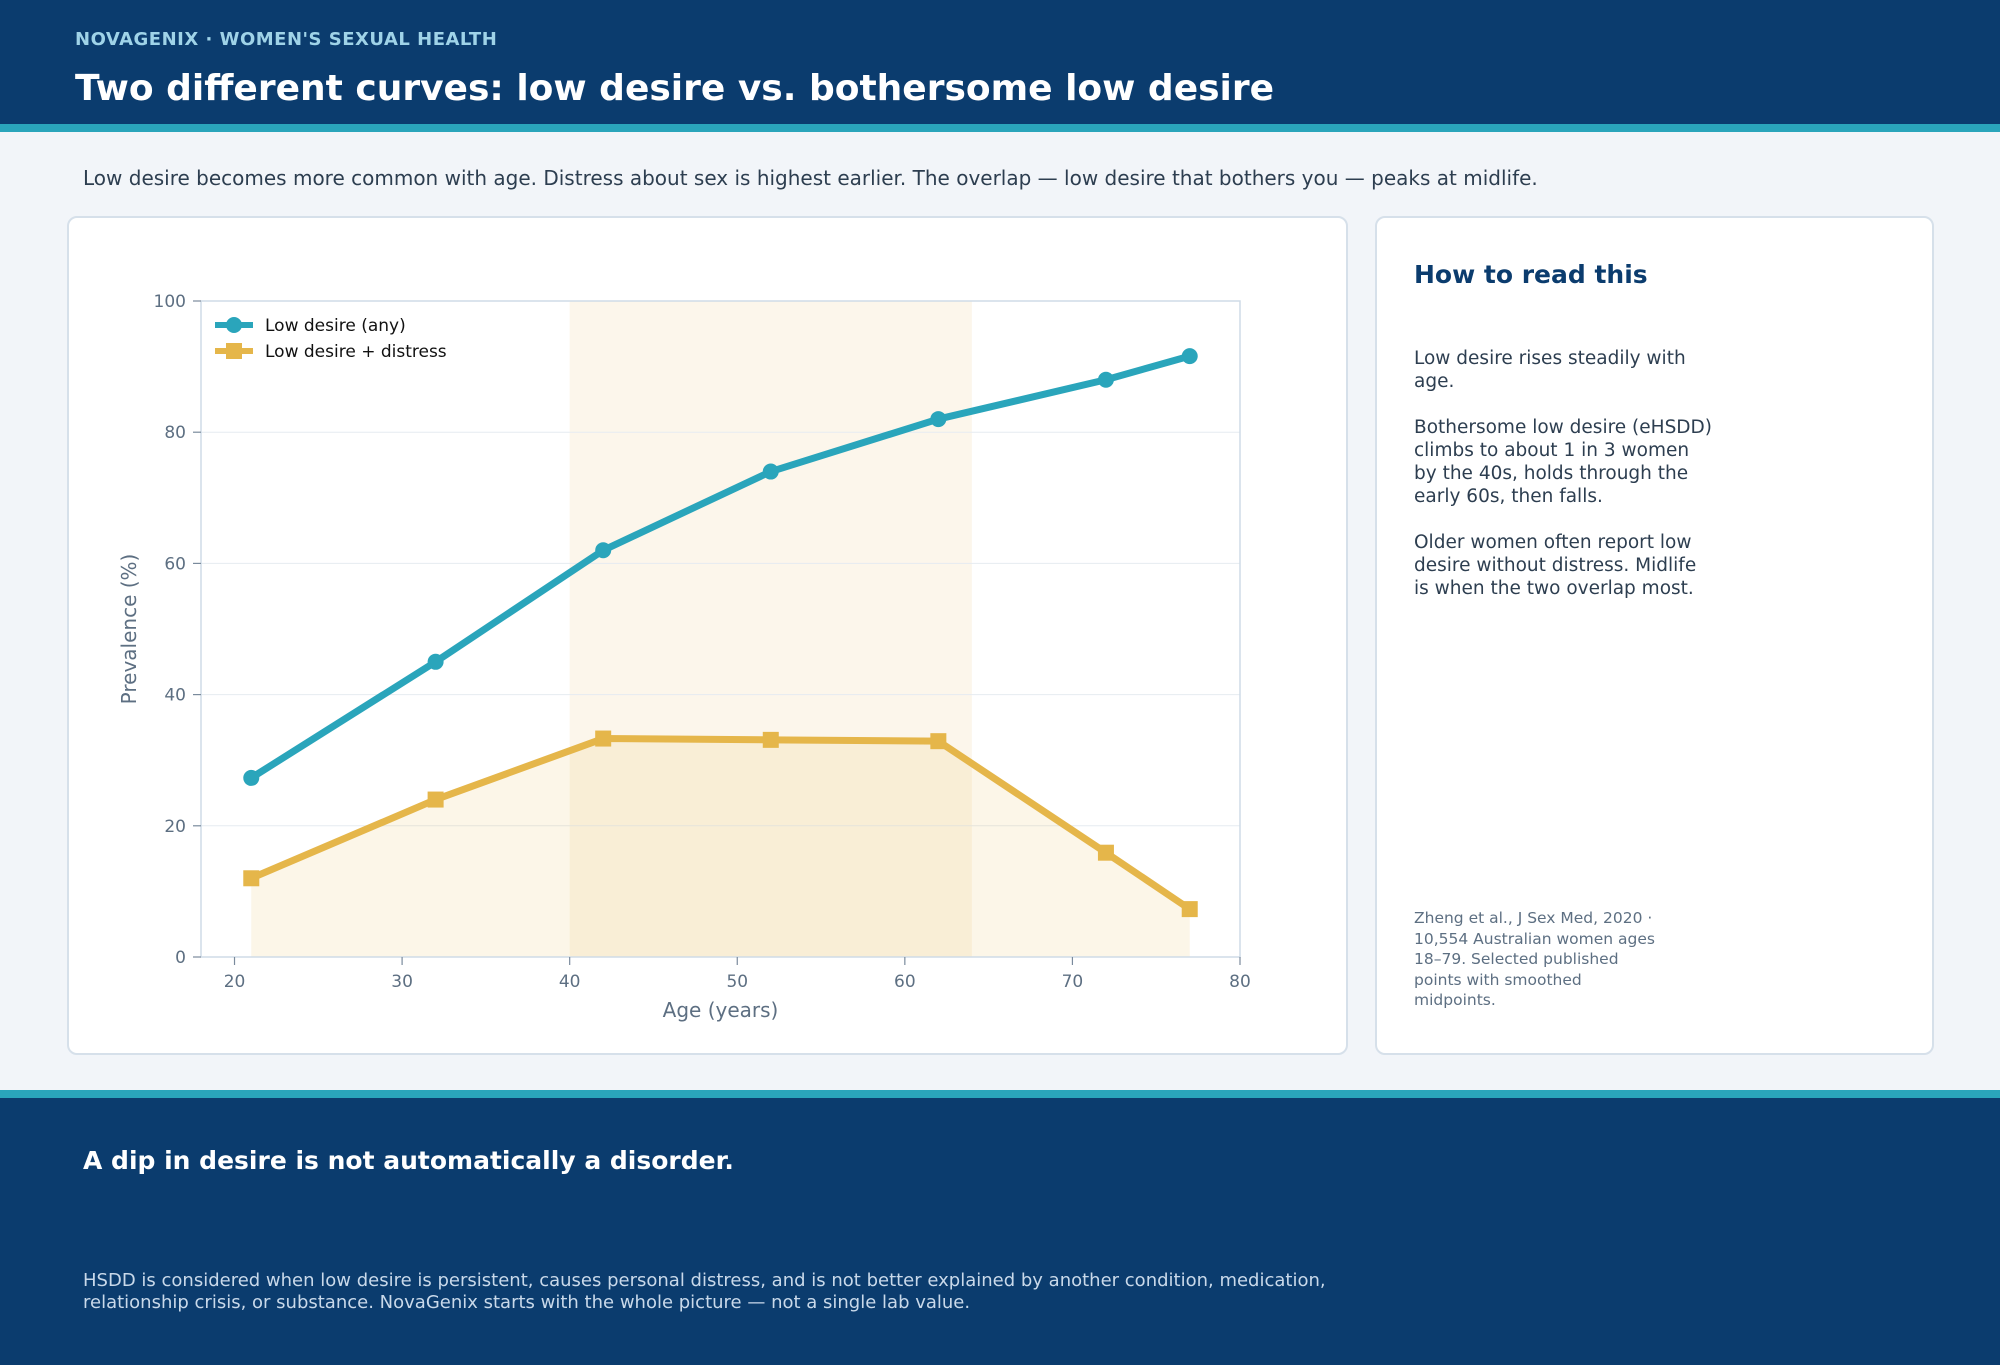  I want to click on x-axis-label: Age (years), so click(721, 1010).